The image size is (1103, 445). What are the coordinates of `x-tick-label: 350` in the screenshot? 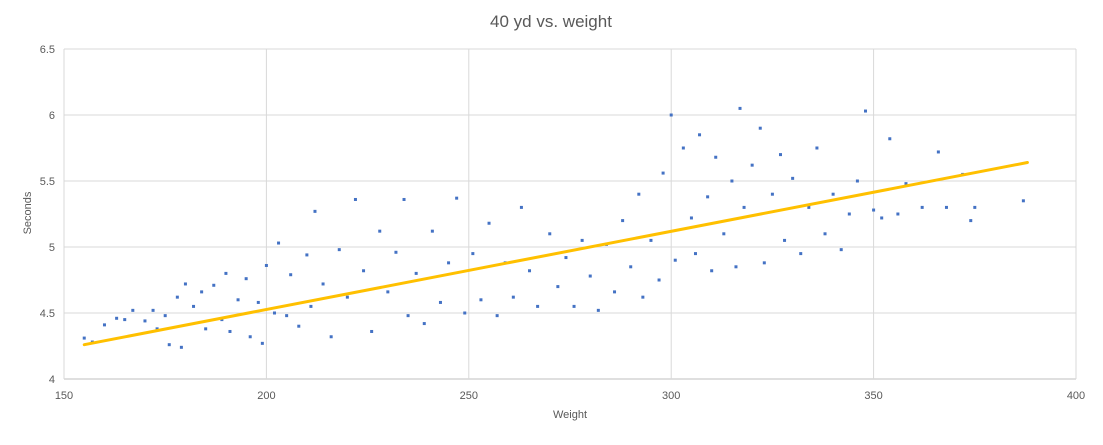 It's located at (873, 396).